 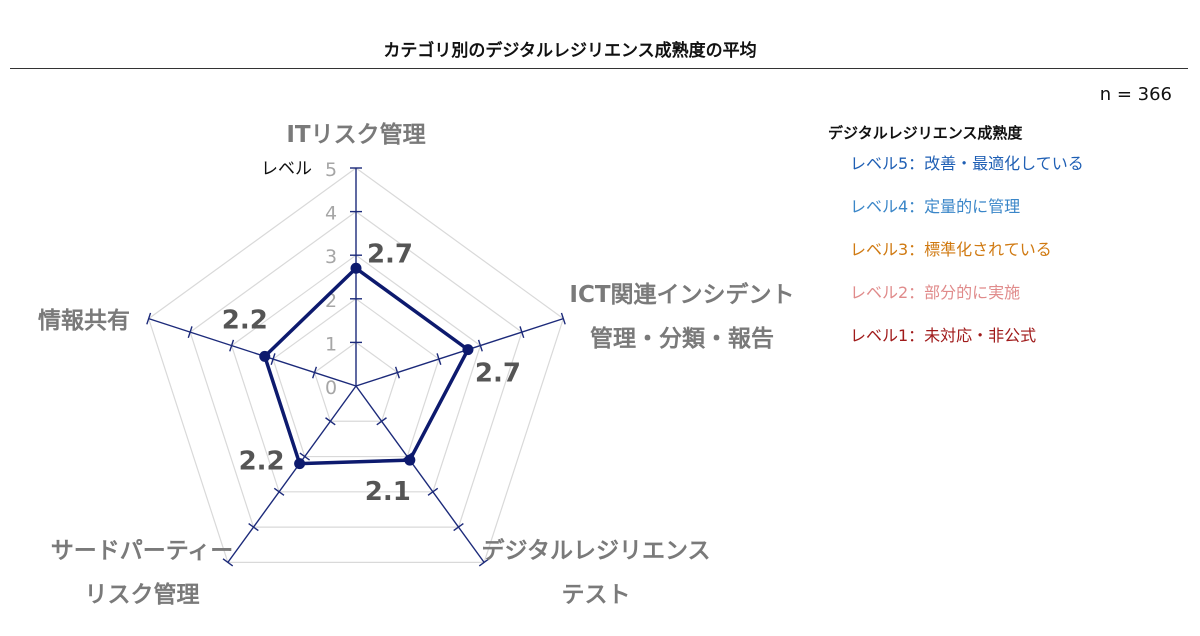 I want to click on legend-item-level5: レベル5：改善・最適化している, so click(x=967, y=163).